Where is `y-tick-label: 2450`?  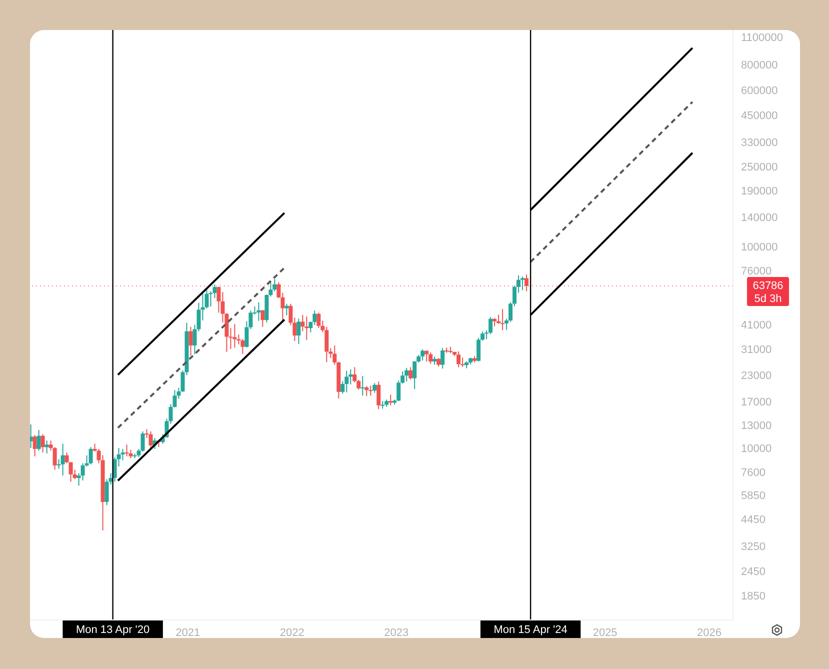 y-tick-label: 2450 is located at coordinates (753, 572).